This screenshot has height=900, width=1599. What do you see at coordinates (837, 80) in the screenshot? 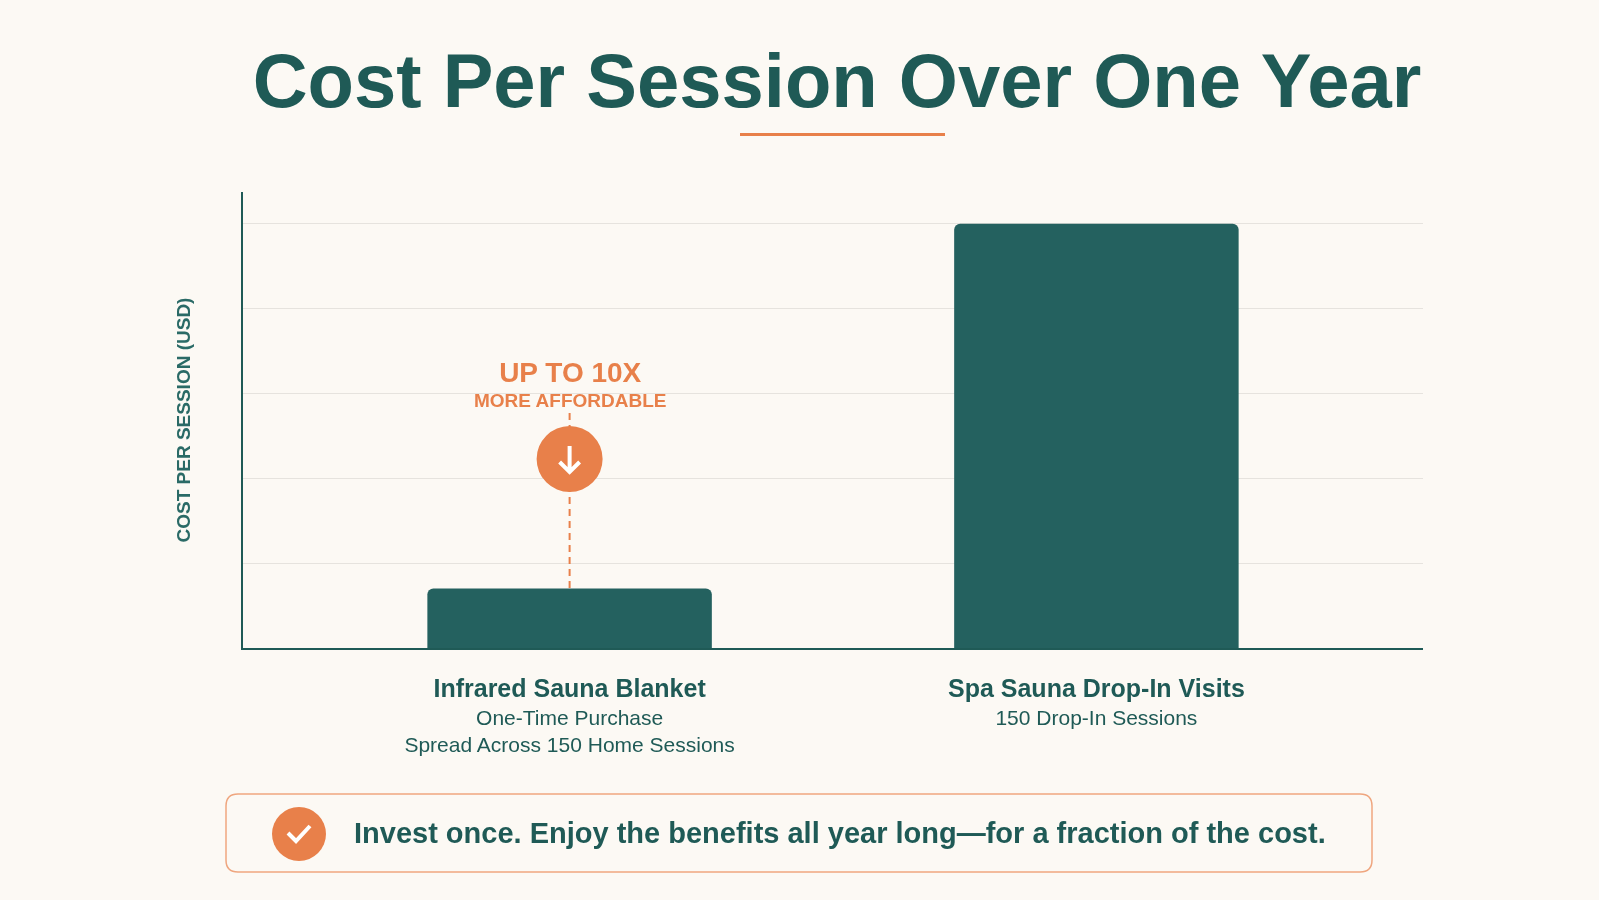
I see `chart-title: Cost Per Session Over One Year` at bounding box center [837, 80].